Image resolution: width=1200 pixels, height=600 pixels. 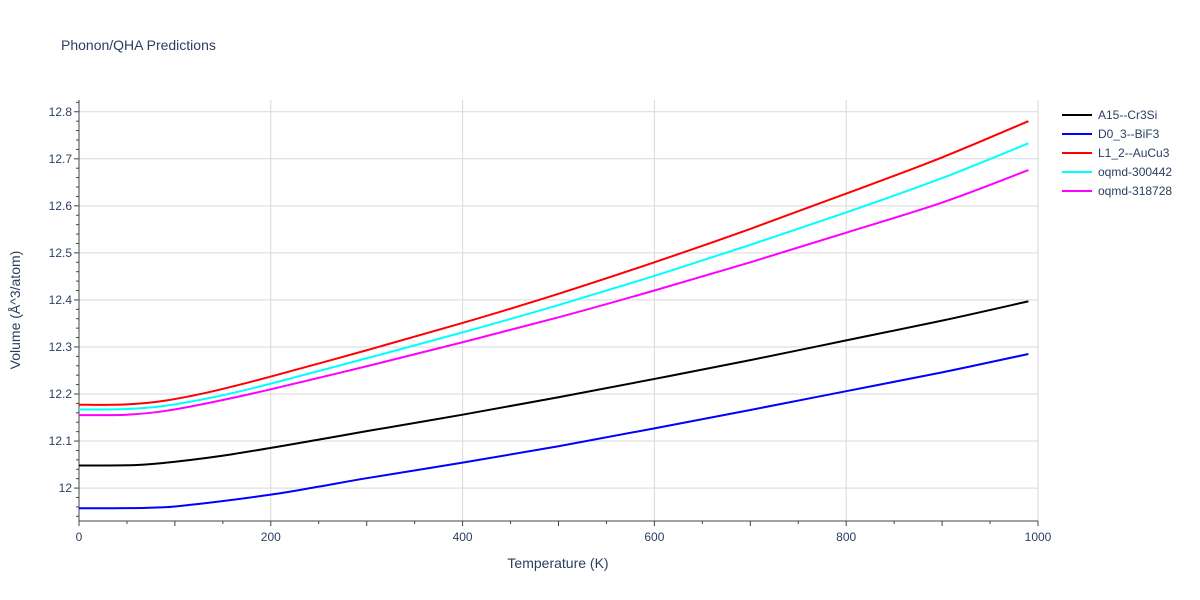 I want to click on y-tick-label: 12.5, so click(x=61, y=253).